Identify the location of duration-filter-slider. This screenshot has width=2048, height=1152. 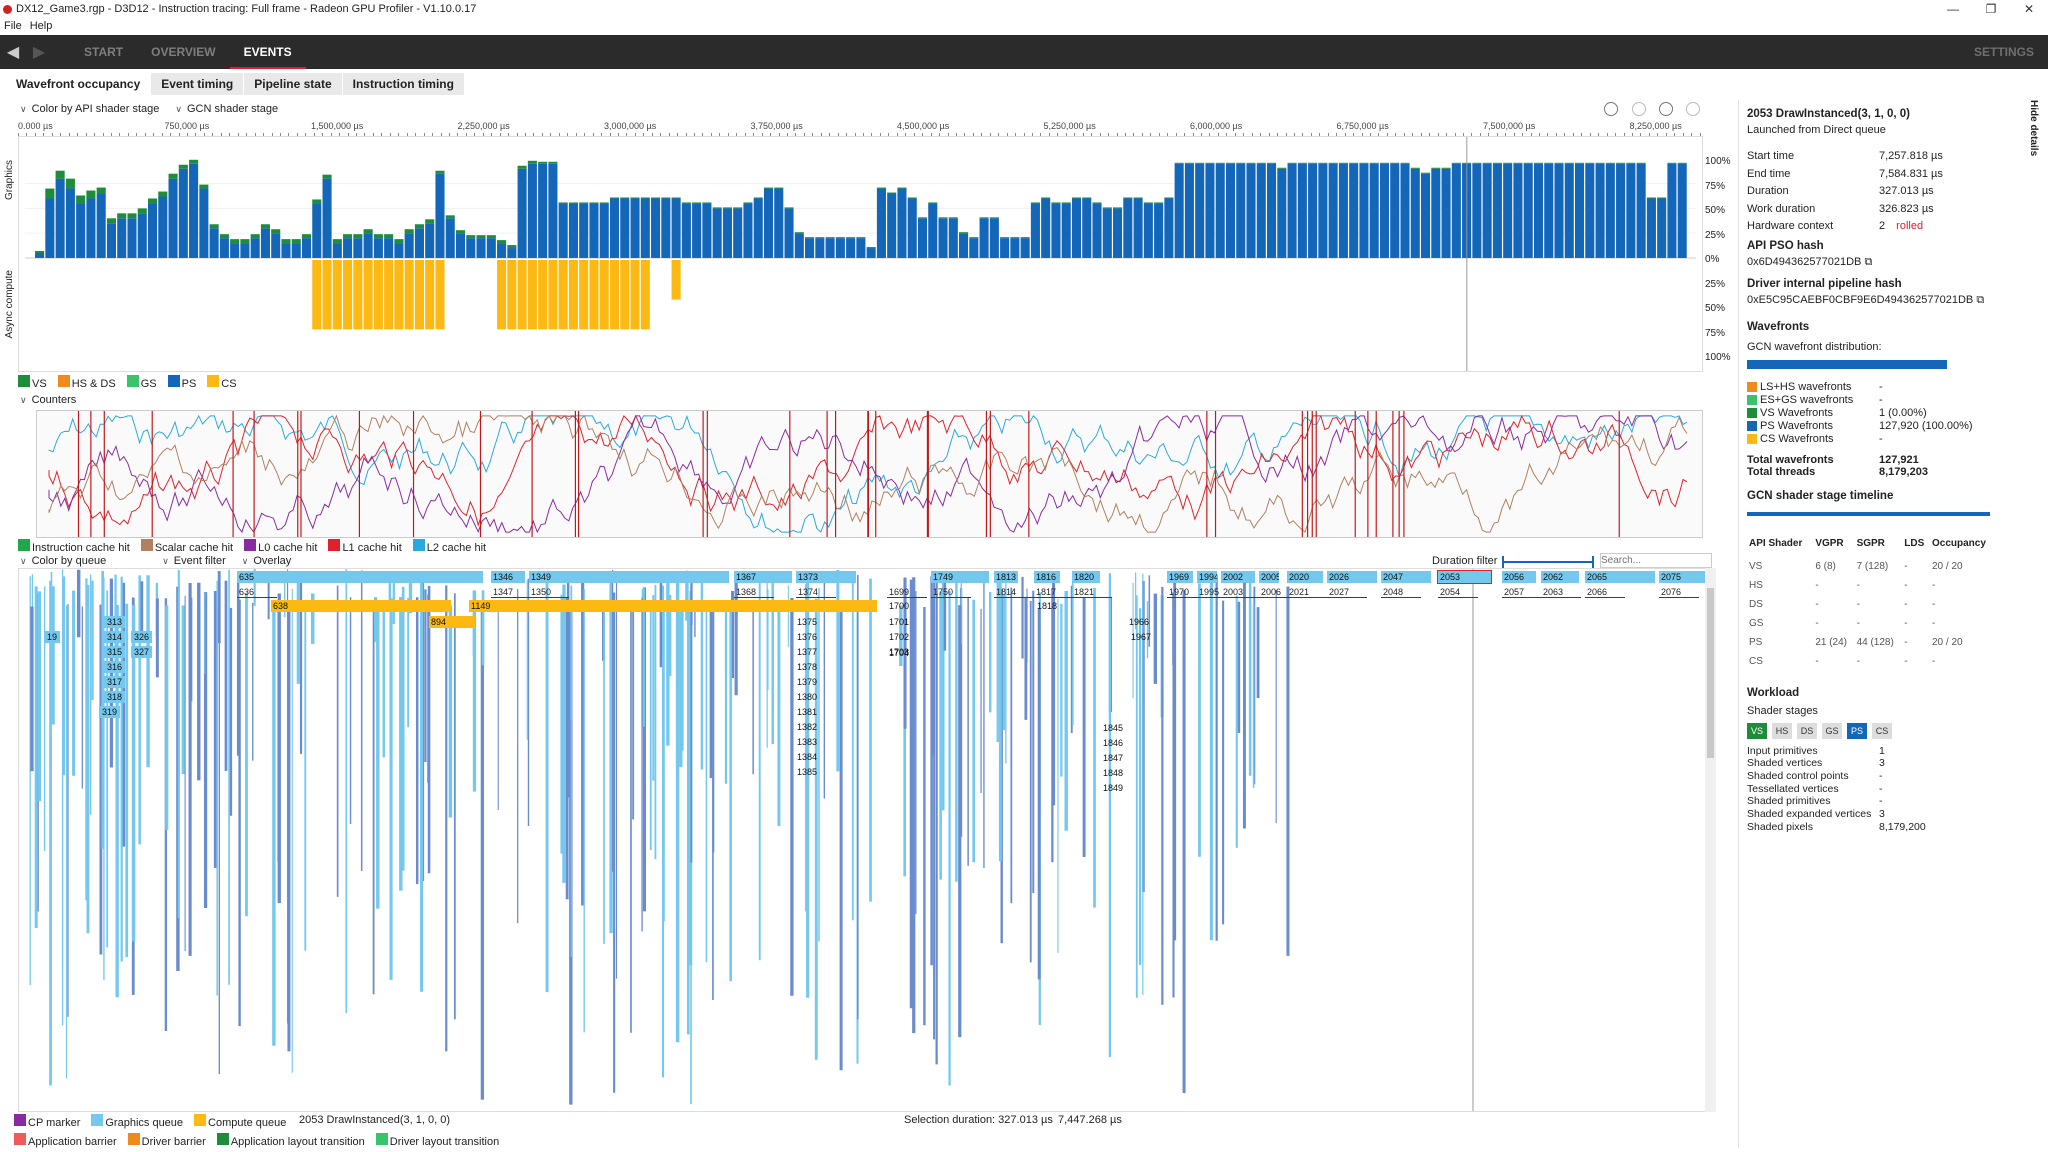
(1548, 562).